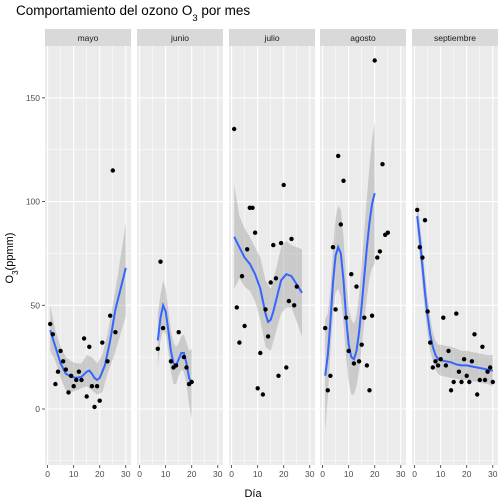 The width and height of the screenshot is (504, 504). Describe the element at coordinates (284, 474) in the screenshot. I see `x-tick-label: 20` at that location.